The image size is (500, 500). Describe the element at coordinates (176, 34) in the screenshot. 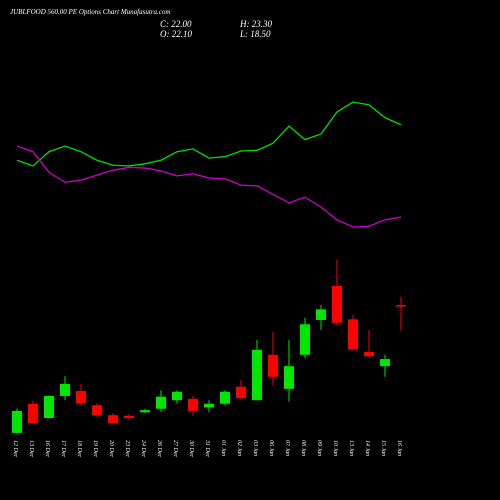

I see `ohlc-label: O: 22.10` at that location.